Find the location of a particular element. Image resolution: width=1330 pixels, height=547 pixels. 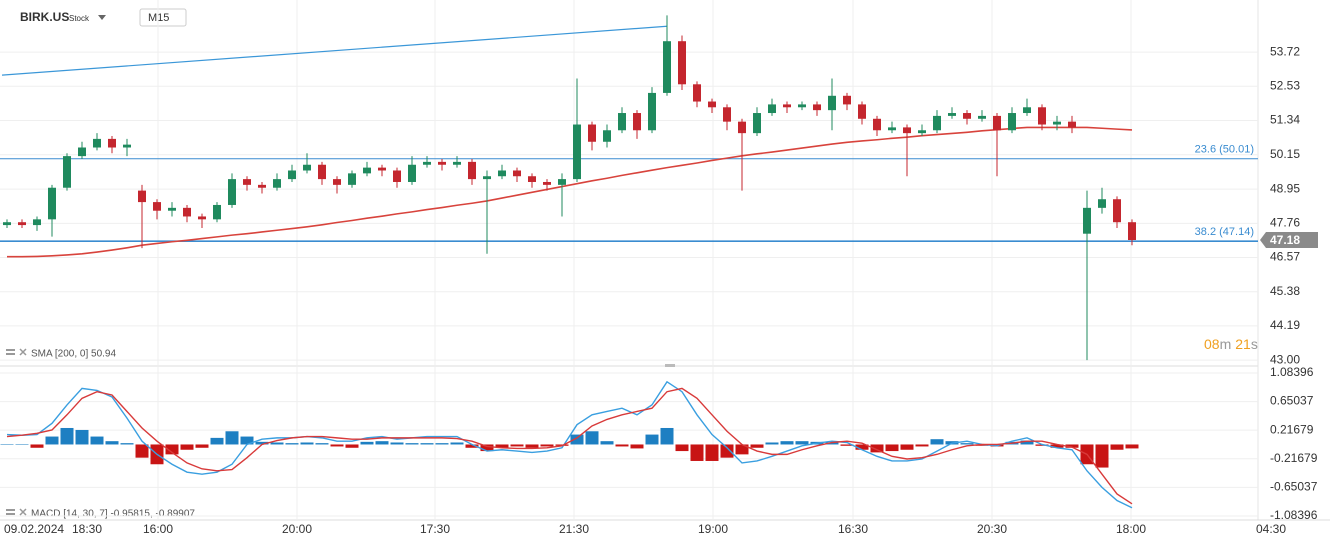

y-tick-label: 44.19 is located at coordinates (1285, 325).